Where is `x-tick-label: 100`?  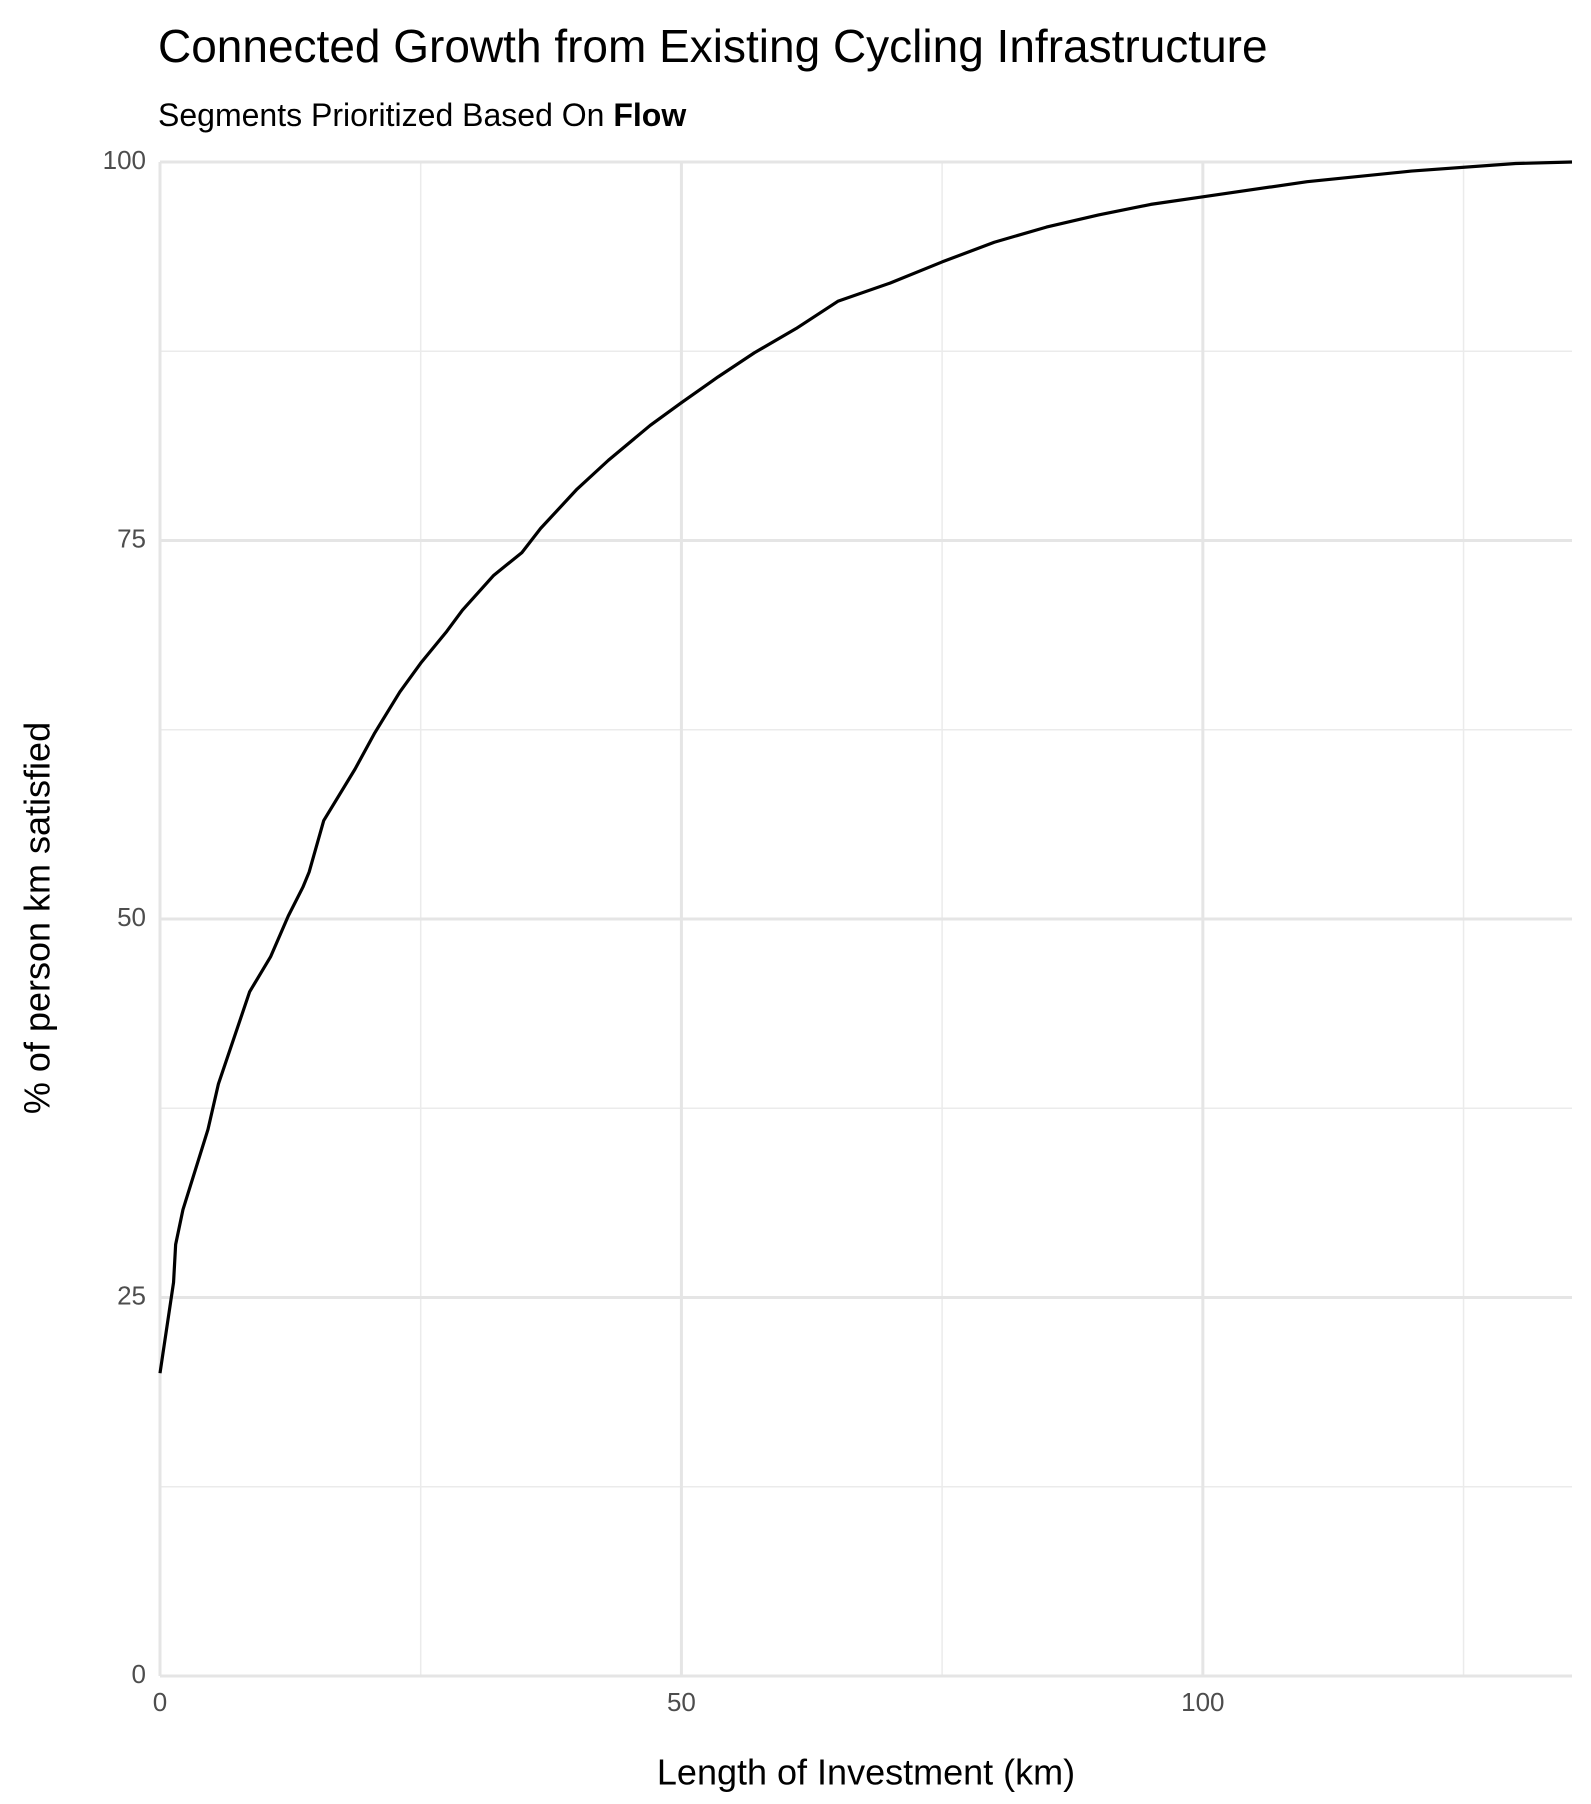 x-tick-label: 100 is located at coordinates (1202, 1702).